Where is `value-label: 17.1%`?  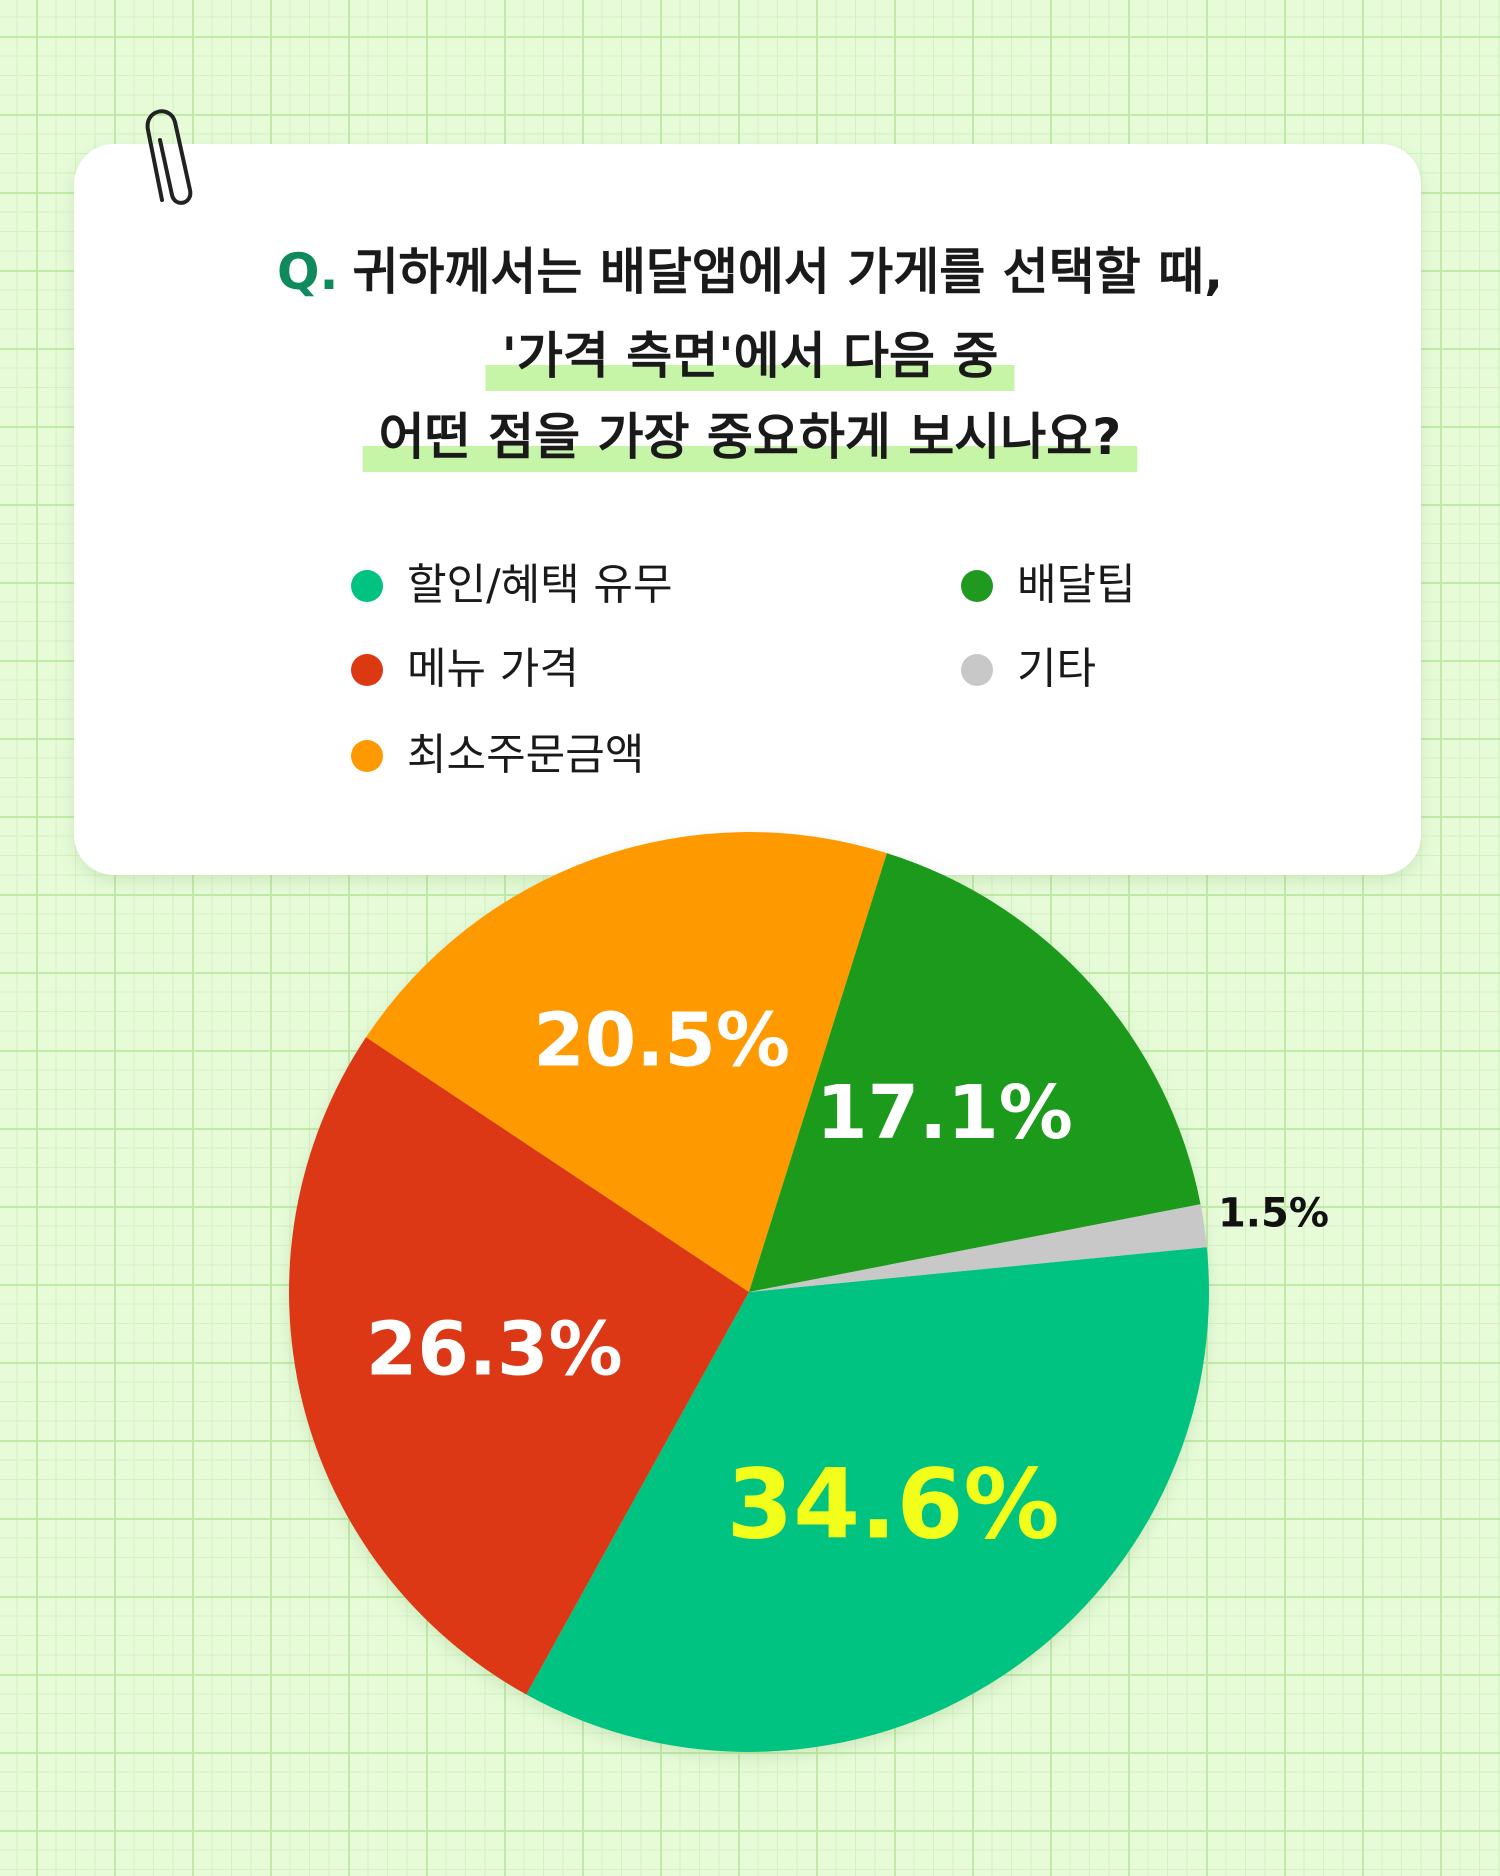 value-label: 17.1% is located at coordinates (944, 1113).